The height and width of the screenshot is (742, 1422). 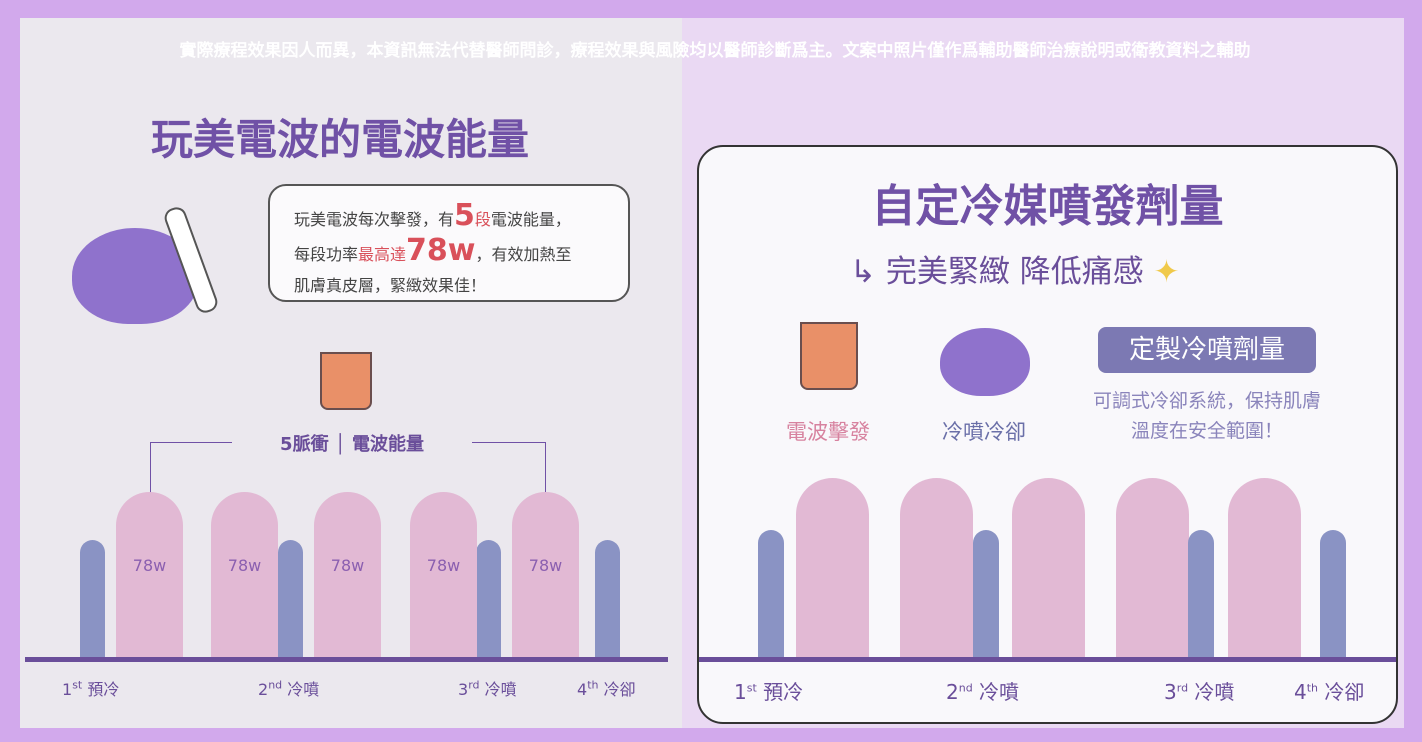 What do you see at coordinates (382, 254) in the screenshot?
I see `bubble-highlight: 最高達` at bounding box center [382, 254].